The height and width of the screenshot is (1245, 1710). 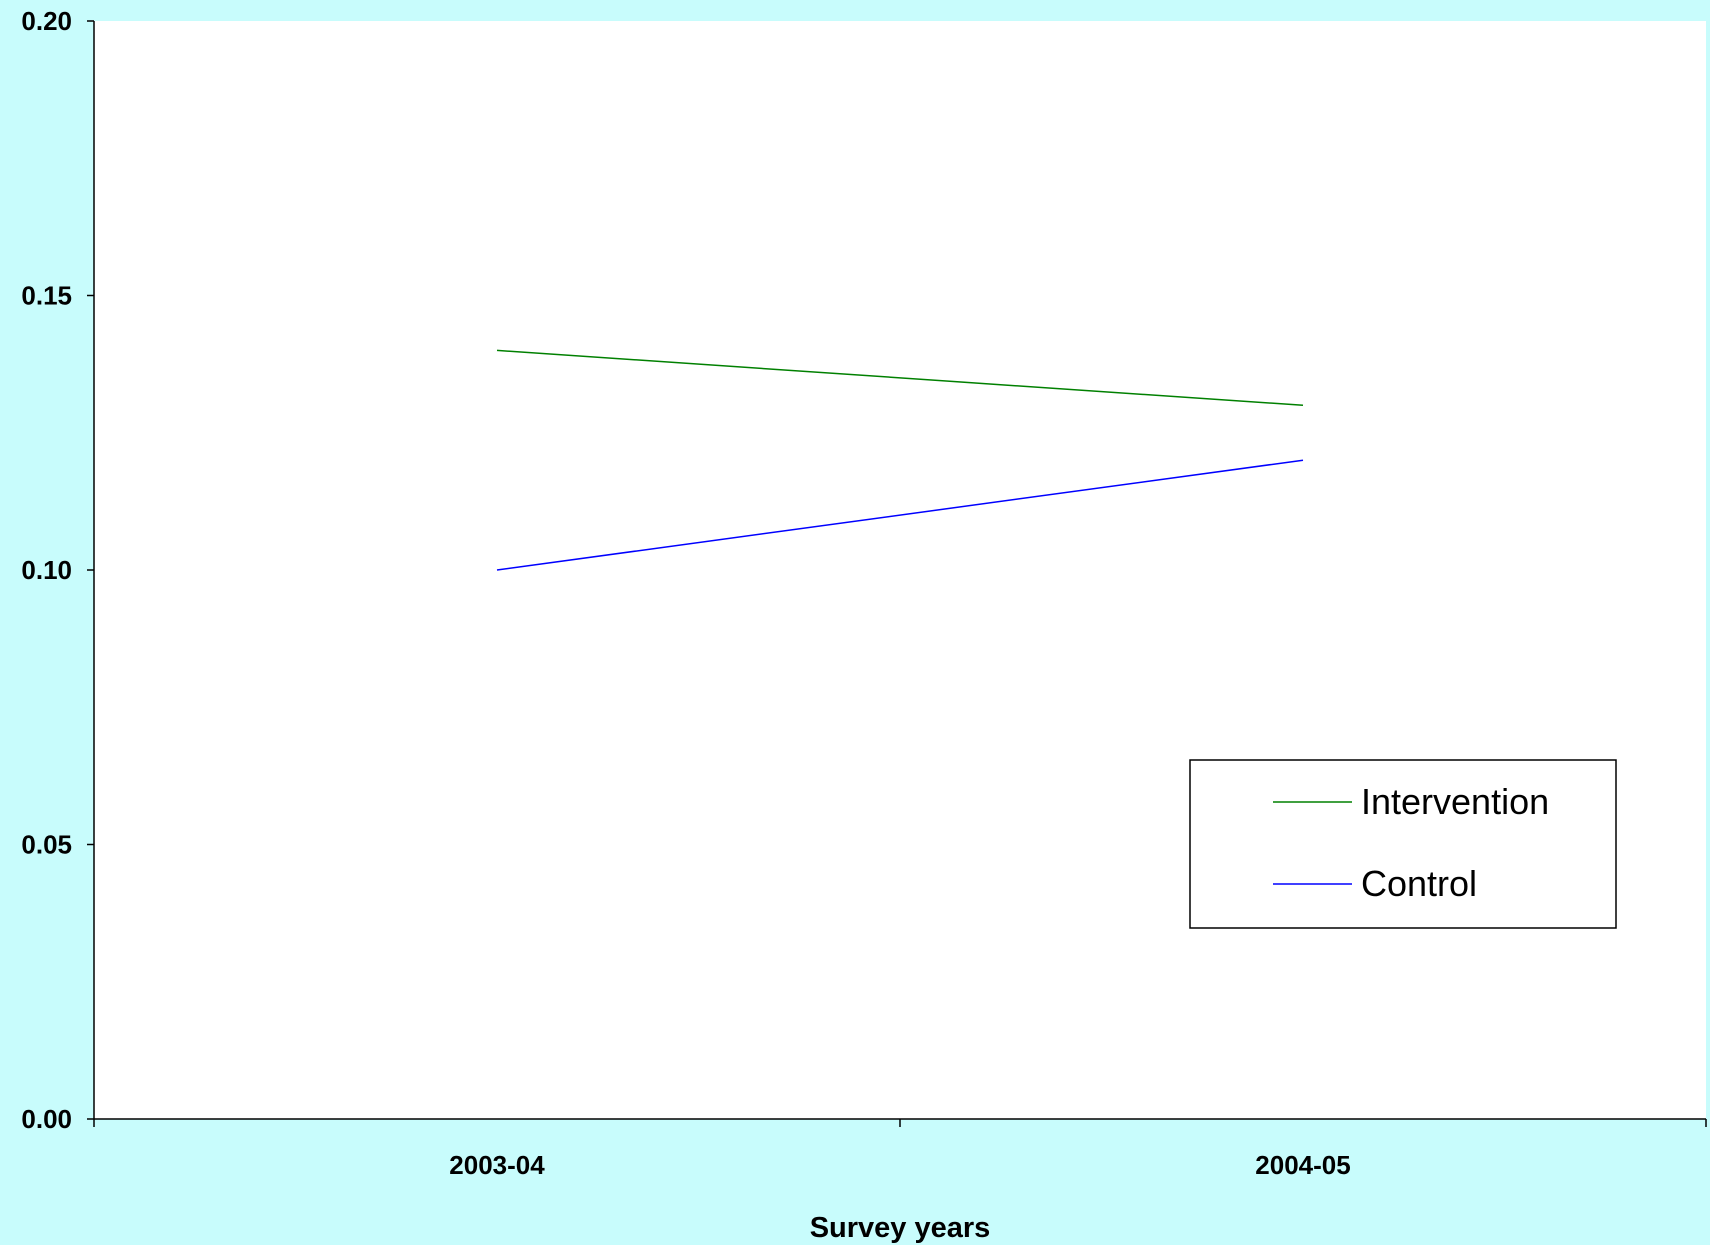 I want to click on legend: Intervention Control, so click(x=1403, y=844).